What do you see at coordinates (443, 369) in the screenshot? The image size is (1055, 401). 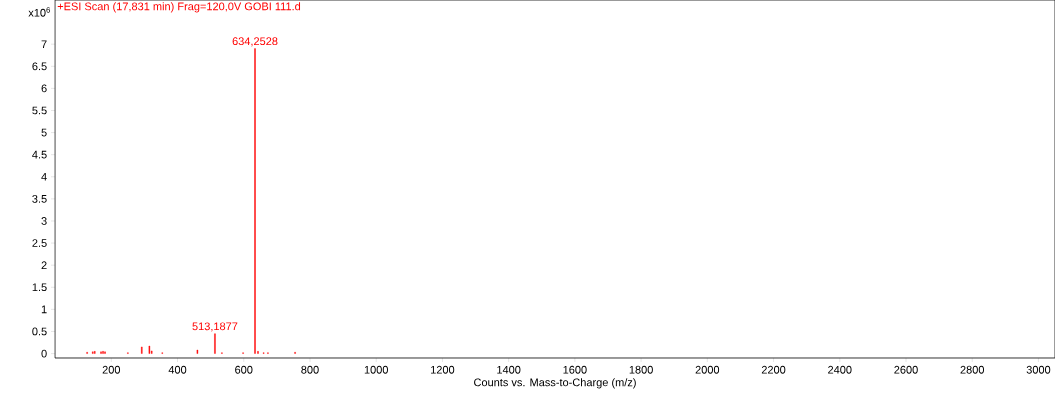 I see `x-tick-label: 1200` at bounding box center [443, 369].